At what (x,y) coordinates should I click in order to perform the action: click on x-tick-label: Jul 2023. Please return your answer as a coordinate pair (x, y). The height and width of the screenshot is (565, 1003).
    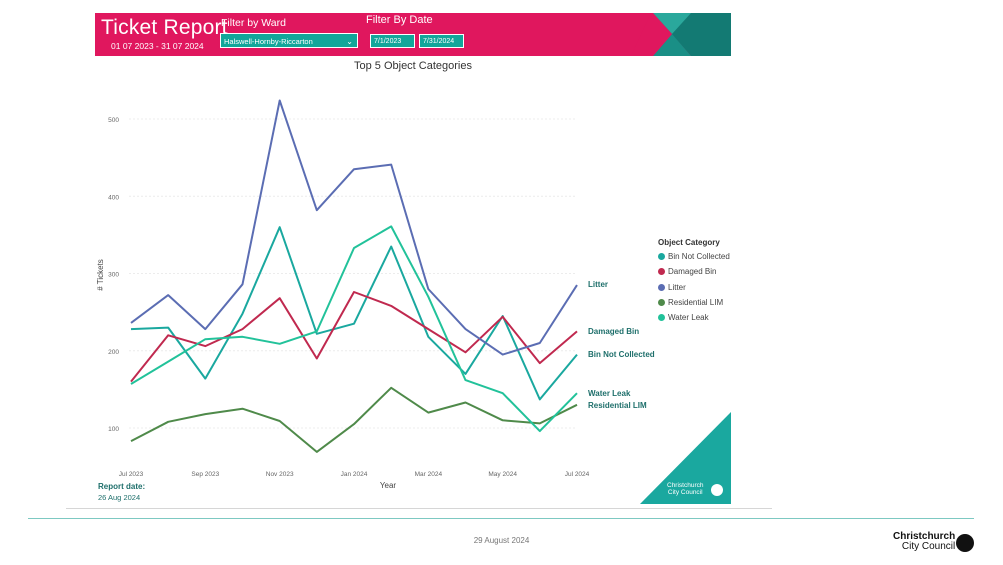
    Looking at the image, I should click on (131, 474).